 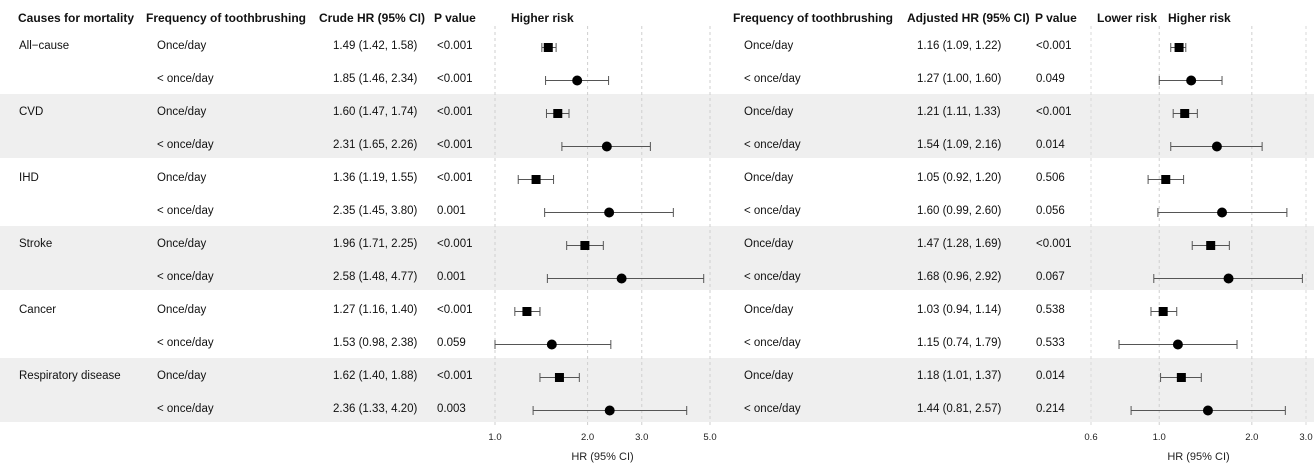 What do you see at coordinates (1251, 437) in the screenshot?
I see `adjusted-x-tick-label: 2.0` at bounding box center [1251, 437].